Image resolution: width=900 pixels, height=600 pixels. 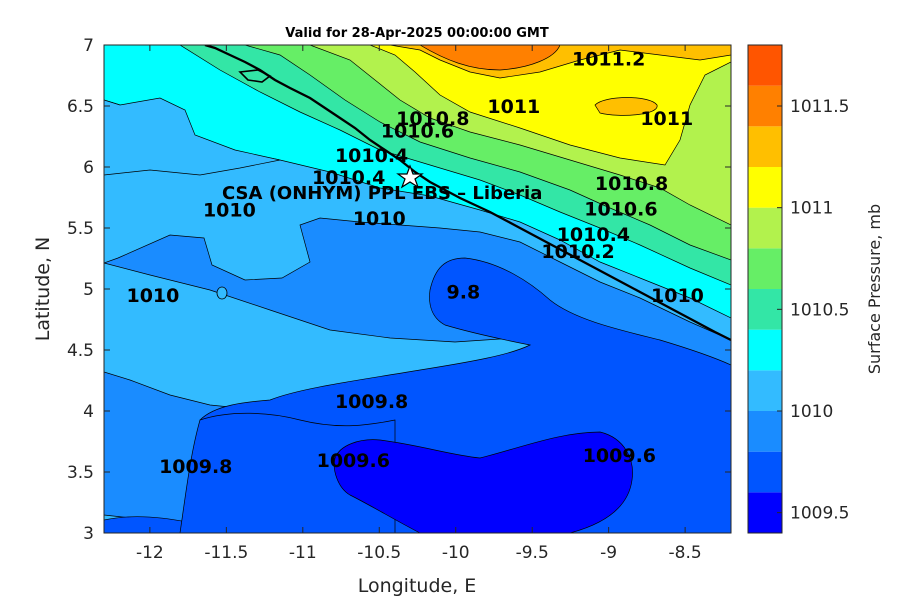 I want to click on y-tick-label: 6.5, so click(x=80, y=107).